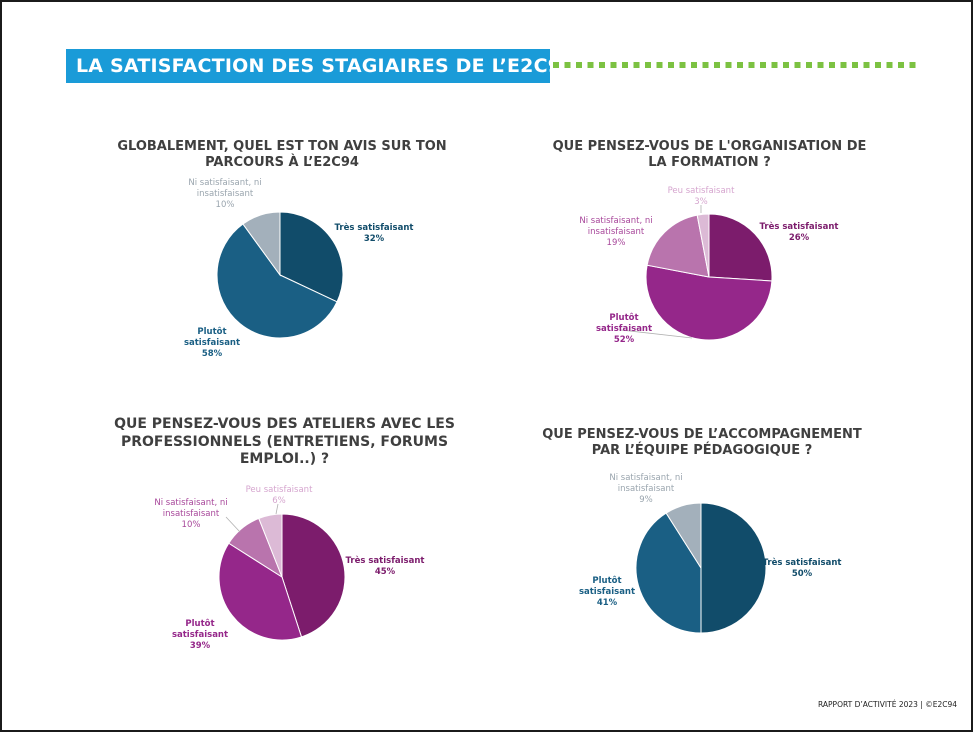  I want to click on chart-title-line: PROFESSIONNELS (ENTRETIENS, FORUMS, so click(284, 441).